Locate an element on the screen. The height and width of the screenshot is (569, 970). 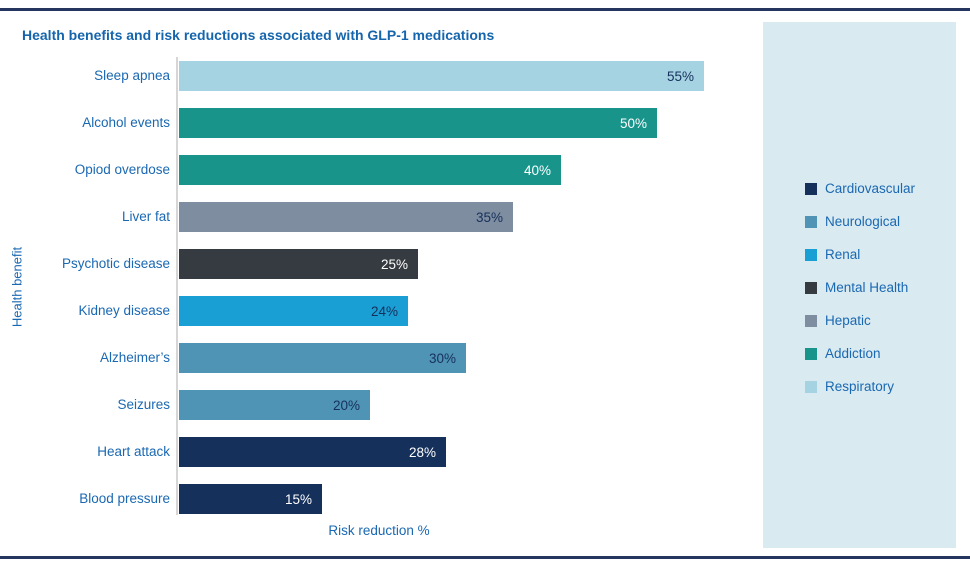
bar-neurological: 30% is located at coordinates (322, 358).